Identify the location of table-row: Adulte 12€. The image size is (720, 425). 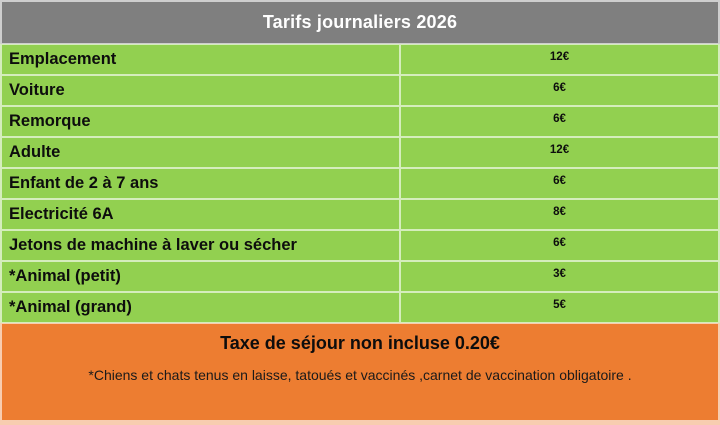
(360, 152).